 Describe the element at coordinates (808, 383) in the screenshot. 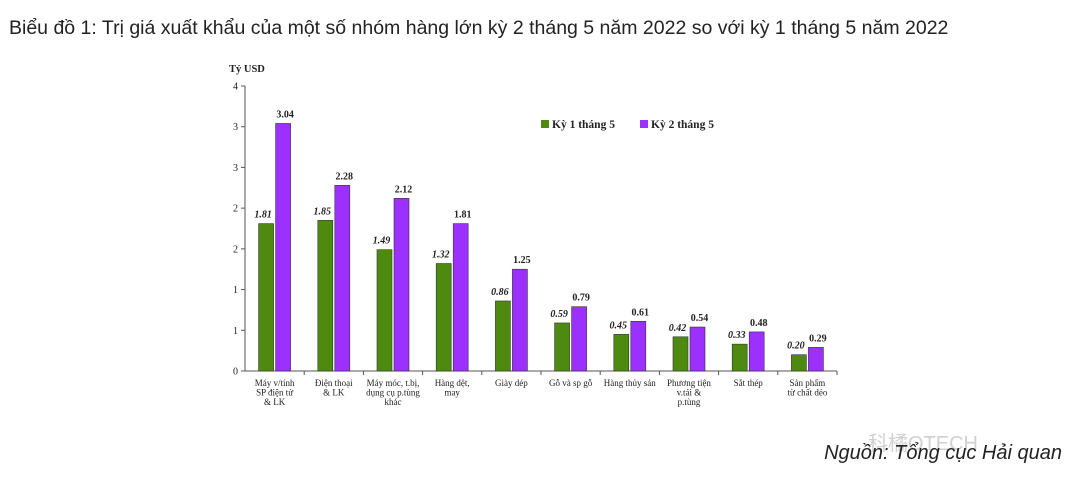

I see `x-tick-label: Sản phẩm` at that location.